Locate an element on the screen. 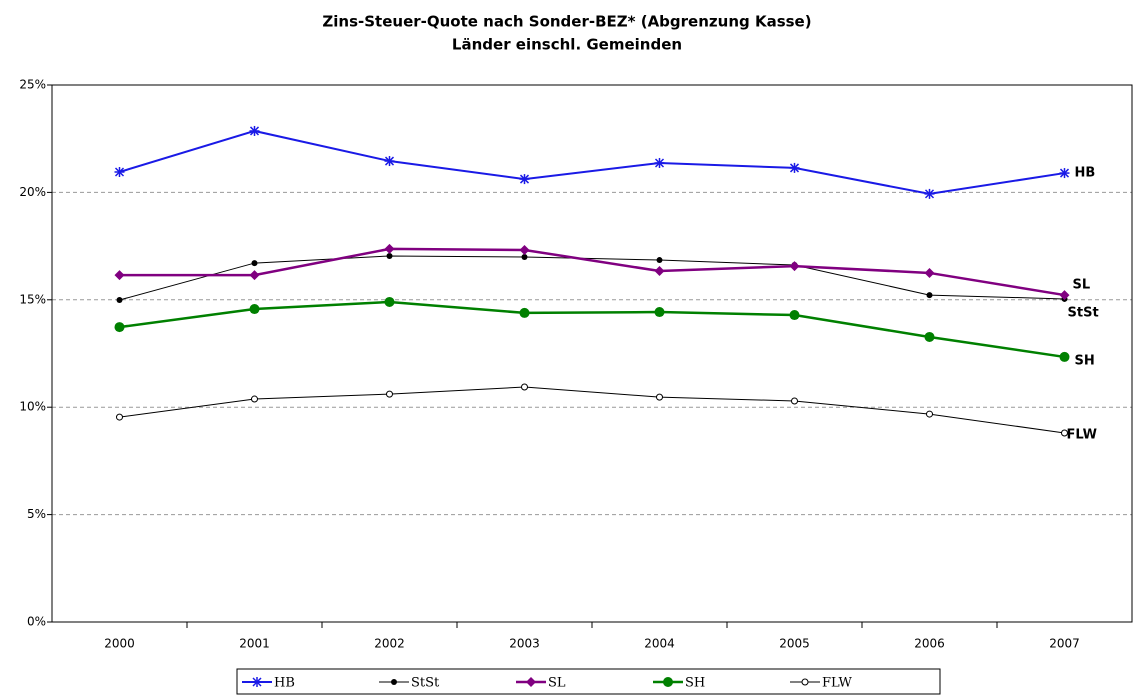 The width and height of the screenshot is (1134, 695). end-label: FLW is located at coordinates (1082, 434).